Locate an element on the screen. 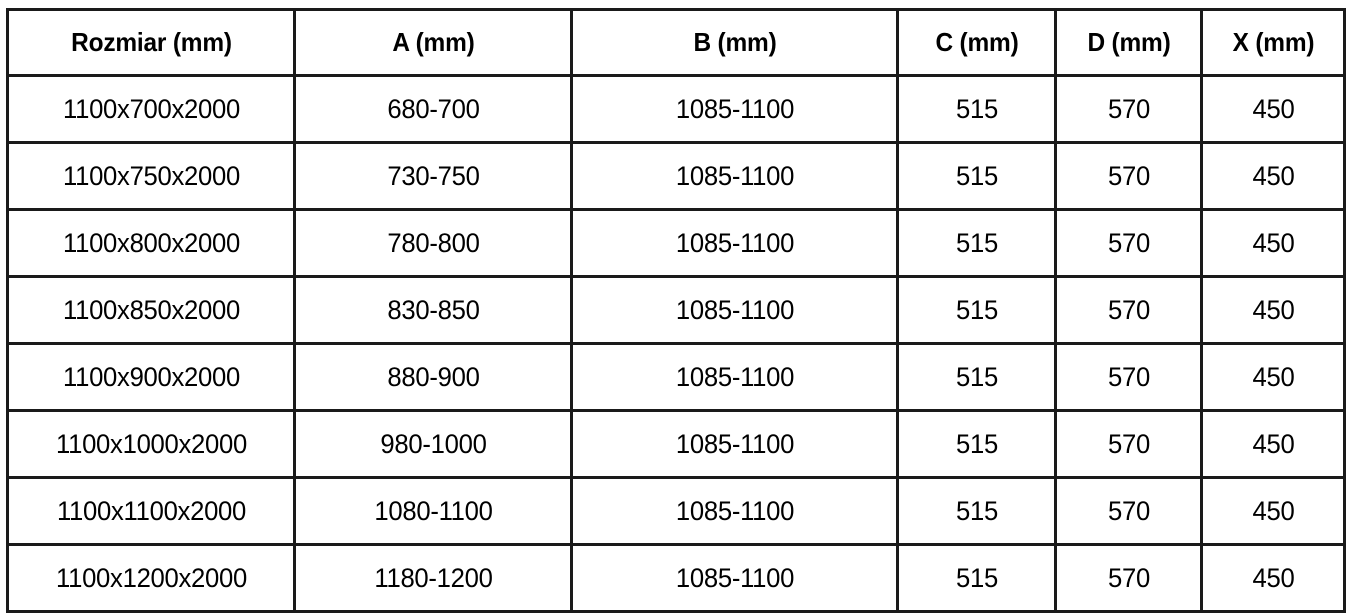 The image size is (1351, 613). cell-size: 1100x1100x2000 is located at coordinates (151, 511).